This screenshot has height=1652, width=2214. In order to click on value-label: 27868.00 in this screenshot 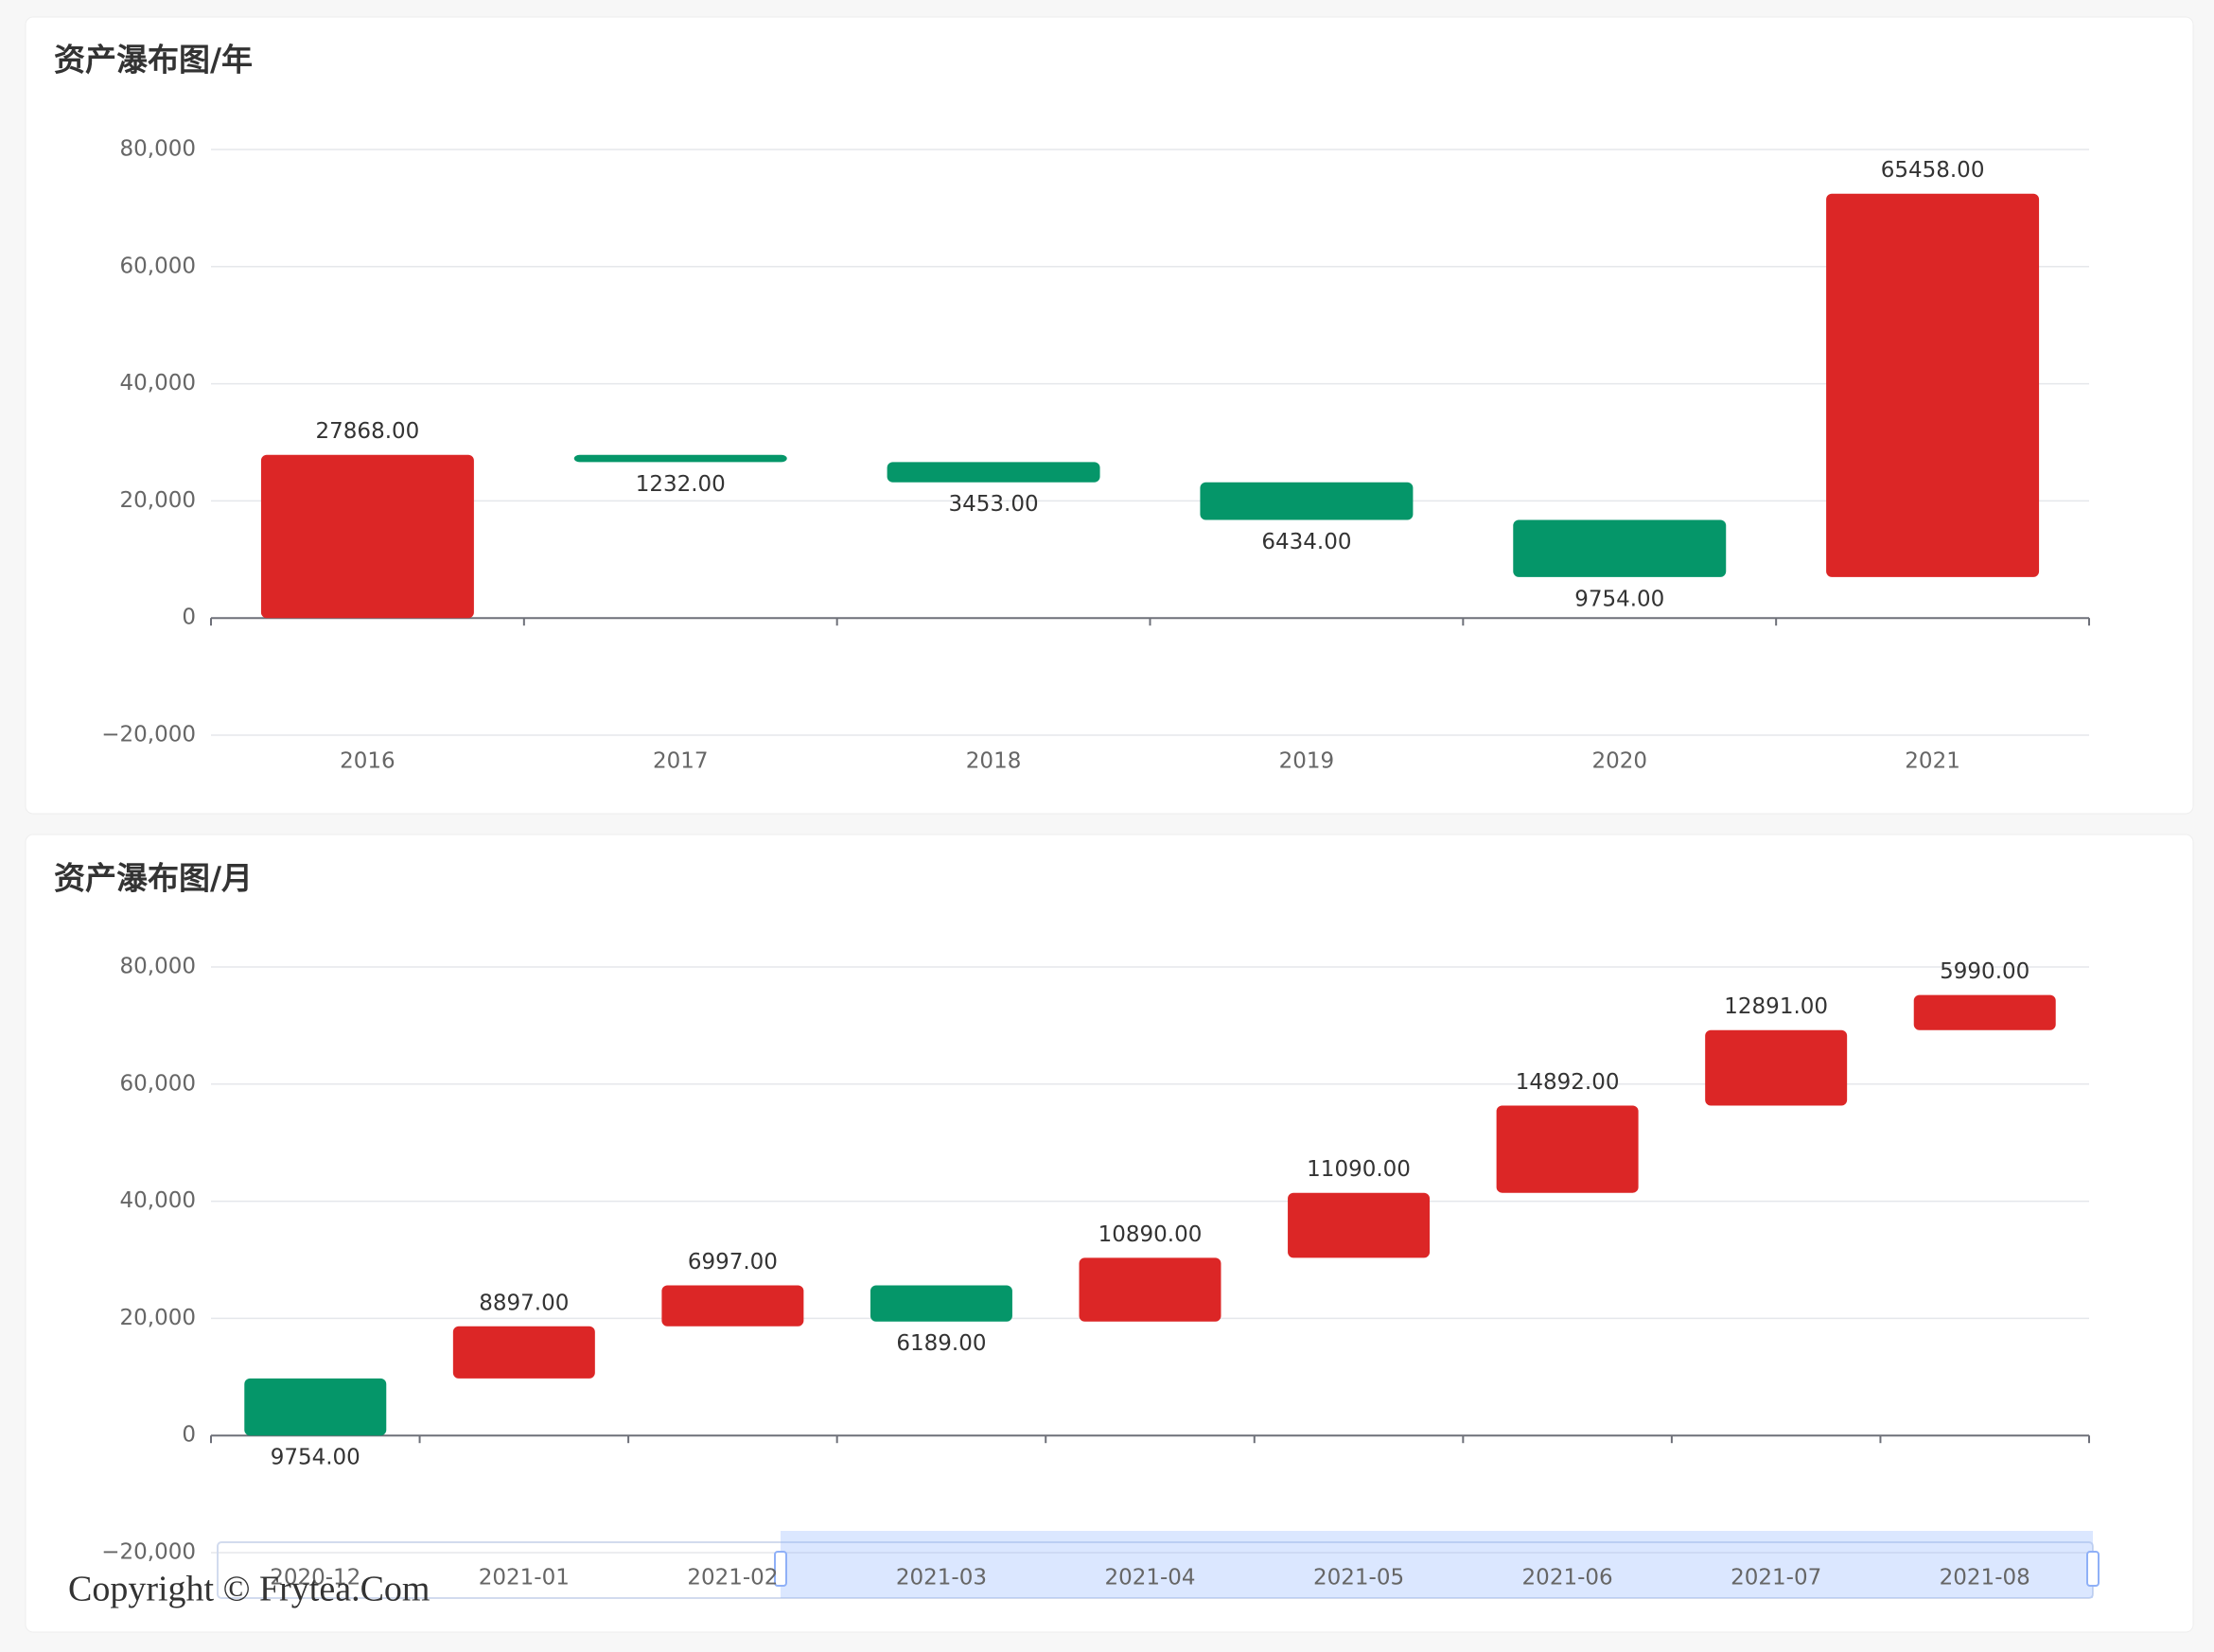, I will do `click(368, 431)`.